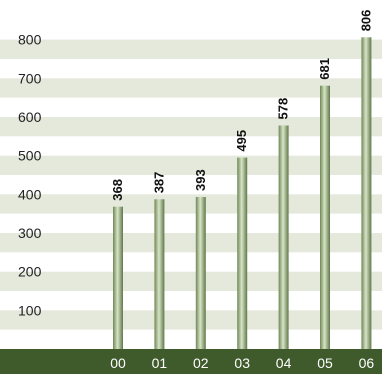 Image resolution: width=382 pixels, height=374 pixels. Describe the element at coordinates (201, 363) in the screenshot. I see `x-tick-label: 02` at that location.